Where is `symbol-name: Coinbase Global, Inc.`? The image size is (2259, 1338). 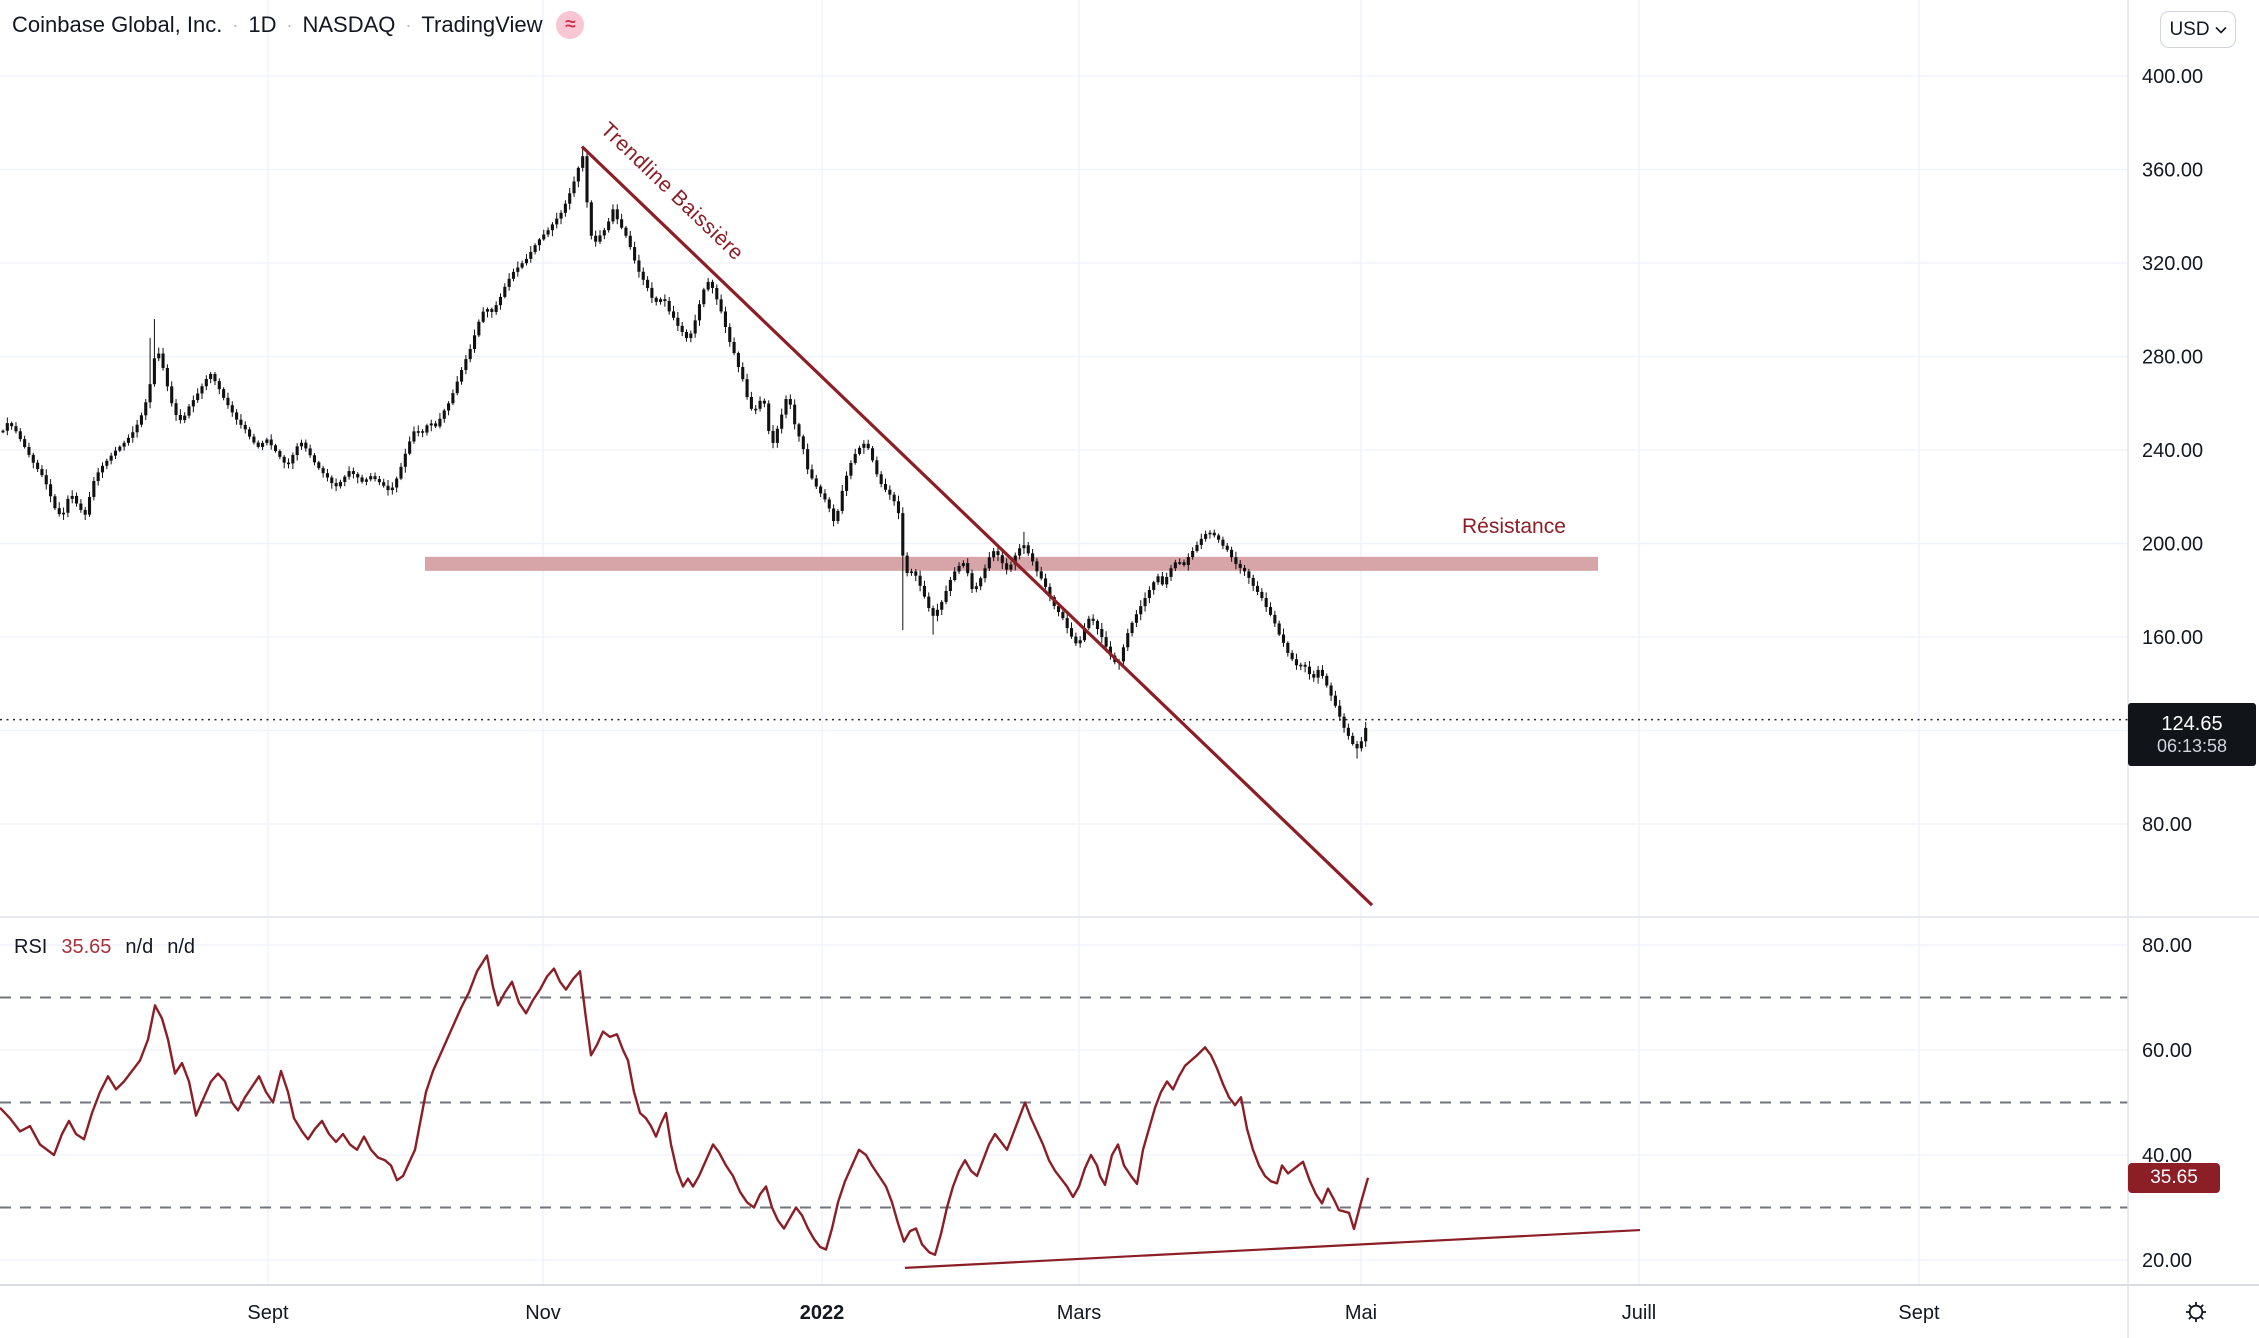 symbol-name: Coinbase Global, Inc. is located at coordinates (117, 24).